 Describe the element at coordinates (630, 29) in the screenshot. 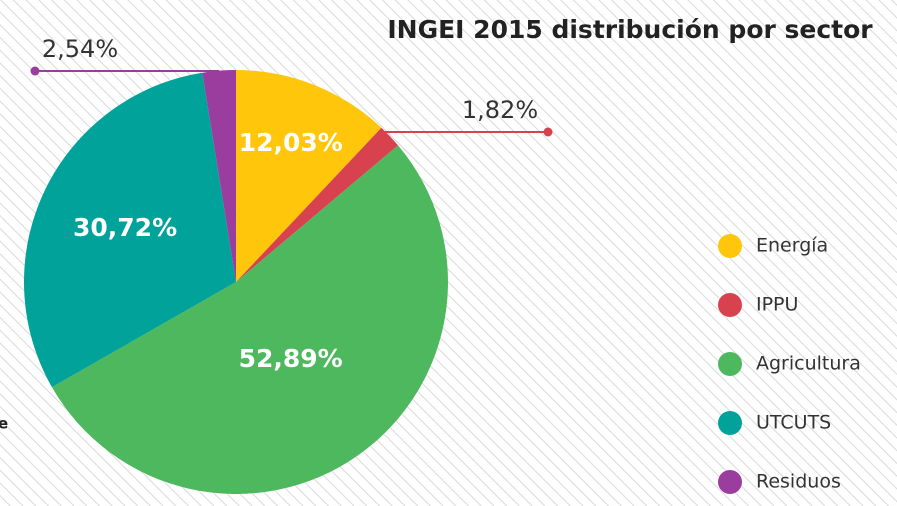

I see `chart-title: INGEI 2015 distribución por sector` at that location.